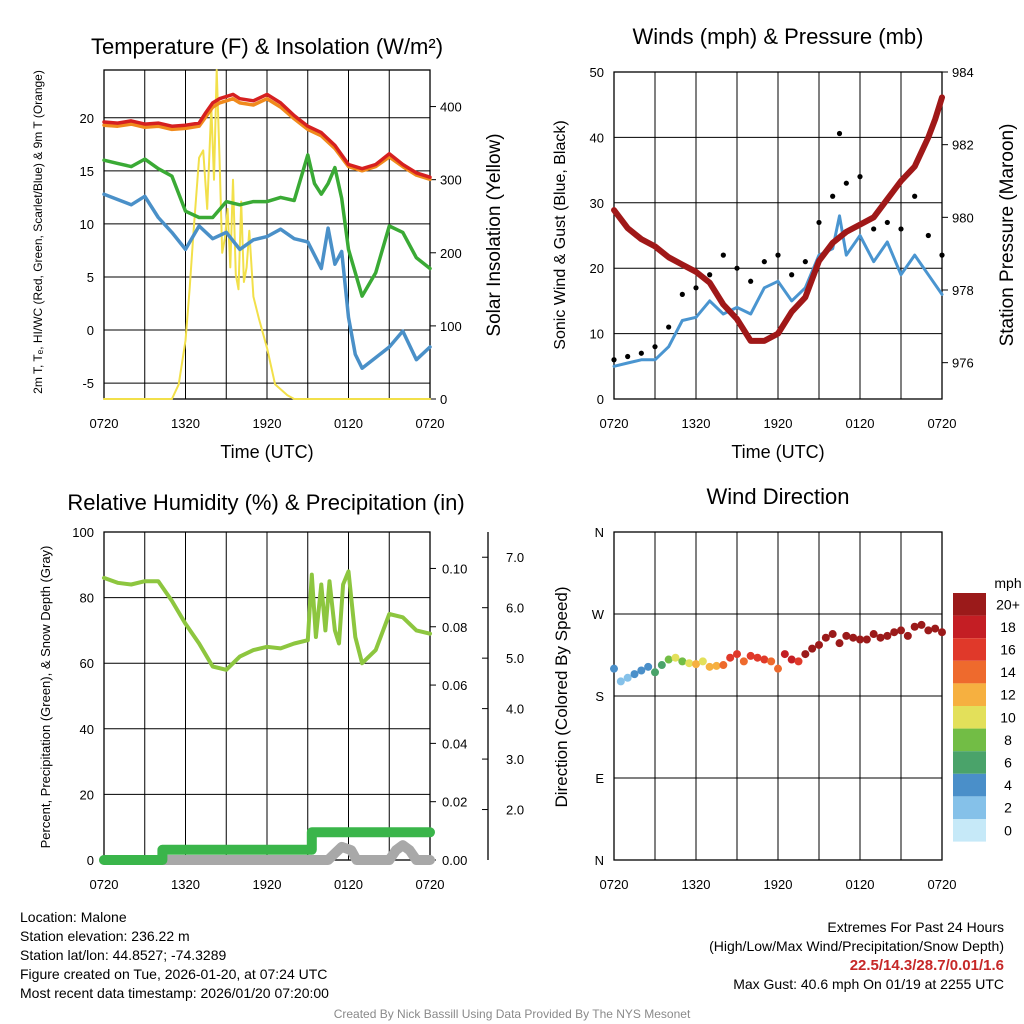 This screenshot has width=1024, height=1024. What do you see at coordinates (926, 965) in the screenshot?
I see `extremes-values: 22.5/14.3/28.7/0.01/1.6` at bounding box center [926, 965].